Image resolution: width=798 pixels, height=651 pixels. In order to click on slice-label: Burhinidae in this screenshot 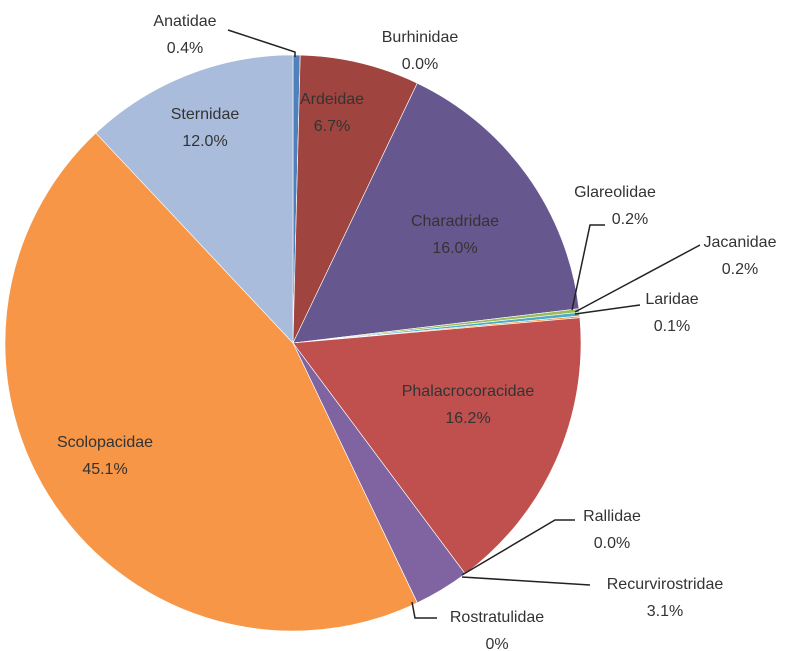, I will do `click(420, 37)`.